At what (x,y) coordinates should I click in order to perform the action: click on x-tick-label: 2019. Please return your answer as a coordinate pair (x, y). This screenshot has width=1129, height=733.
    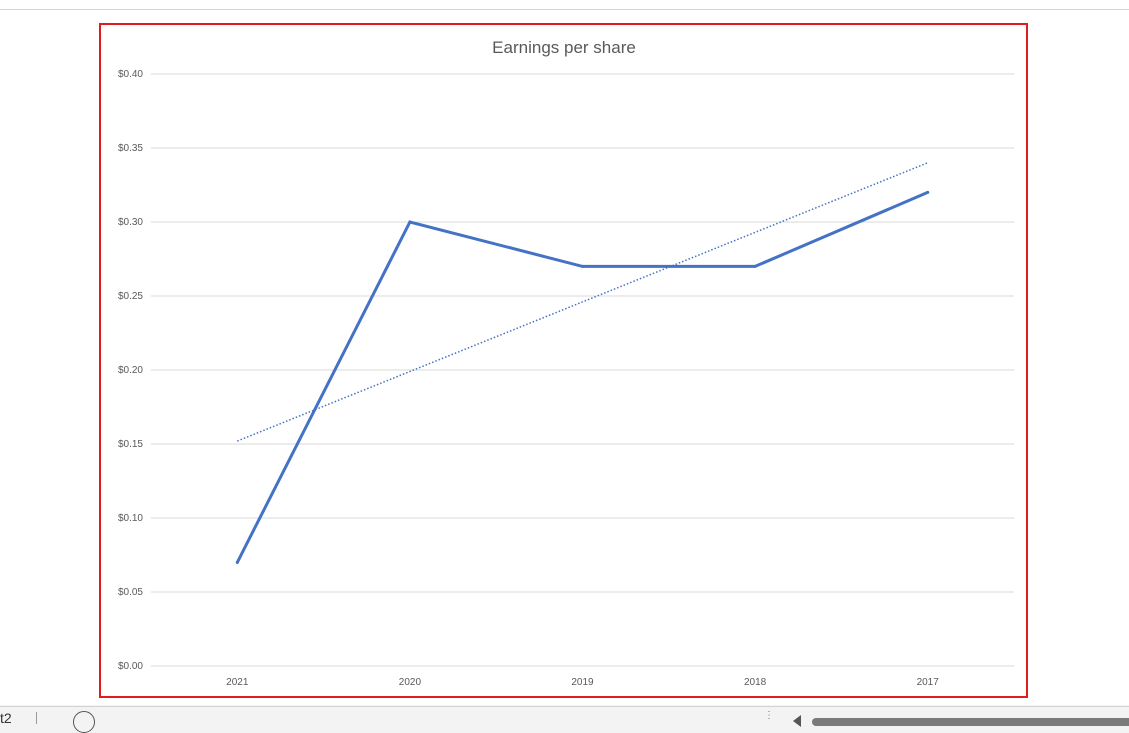
    Looking at the image, I should click on (582, 682).